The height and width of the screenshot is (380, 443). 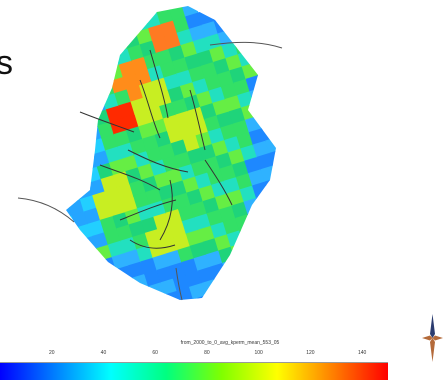 I want to click on colorbar-tick-label: 40, so click(x=104, y=353).